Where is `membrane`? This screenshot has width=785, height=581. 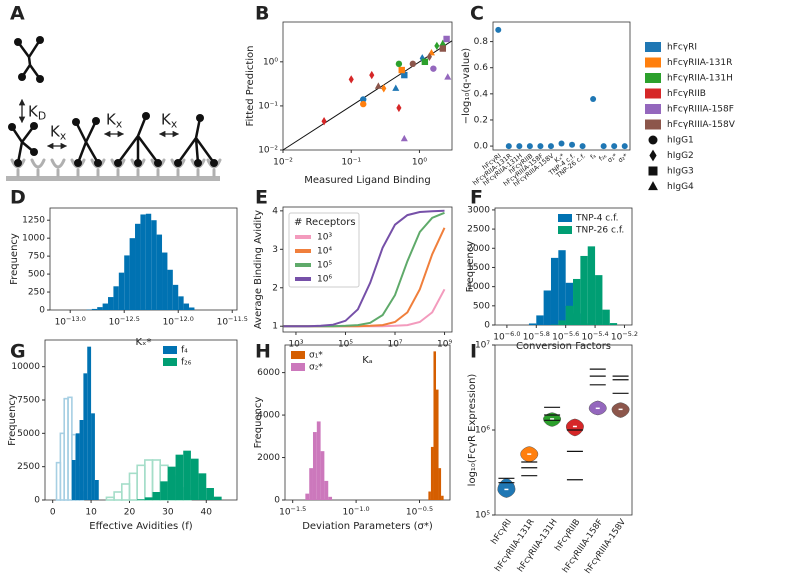
membrane is located at coordinates (113, 178).